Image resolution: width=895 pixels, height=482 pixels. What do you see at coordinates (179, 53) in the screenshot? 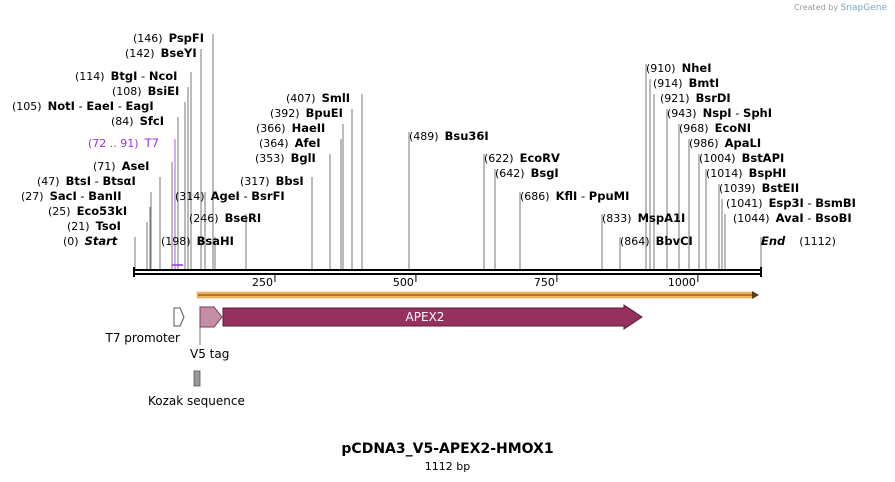
I see `site-name-11-0: BseYI` at bounding box center [179, 53].